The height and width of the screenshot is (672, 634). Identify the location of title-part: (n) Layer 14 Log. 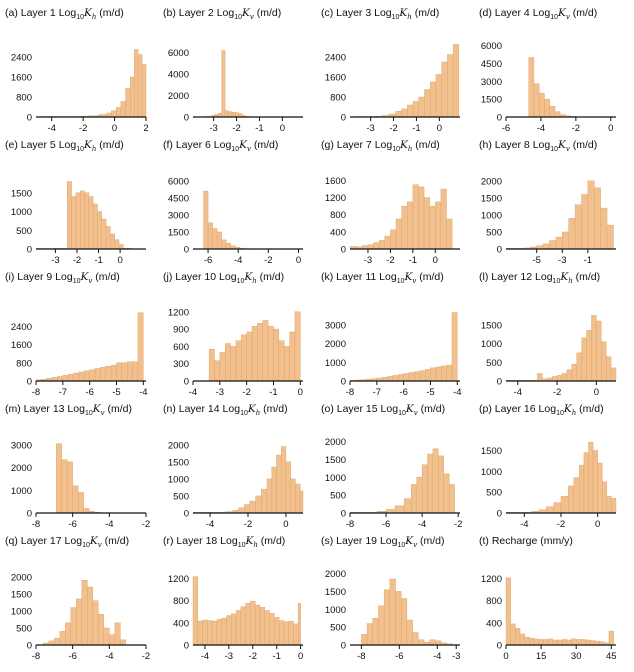
(201, 409).